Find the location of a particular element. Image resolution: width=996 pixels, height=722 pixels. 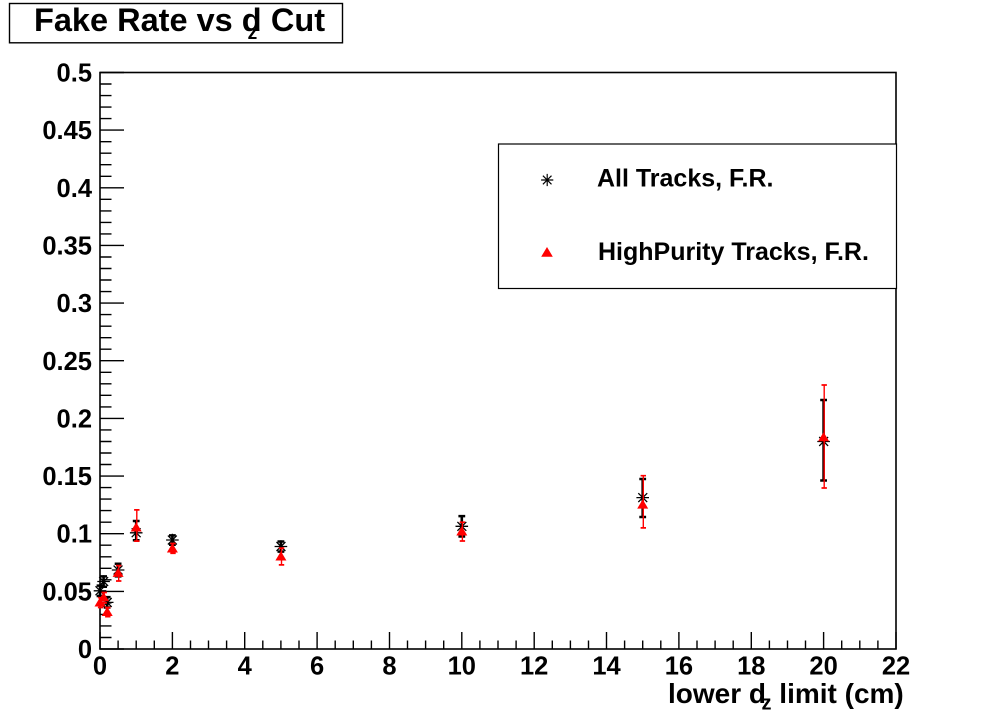

svg-text: 0.4 is located at coordinates (75, 189).